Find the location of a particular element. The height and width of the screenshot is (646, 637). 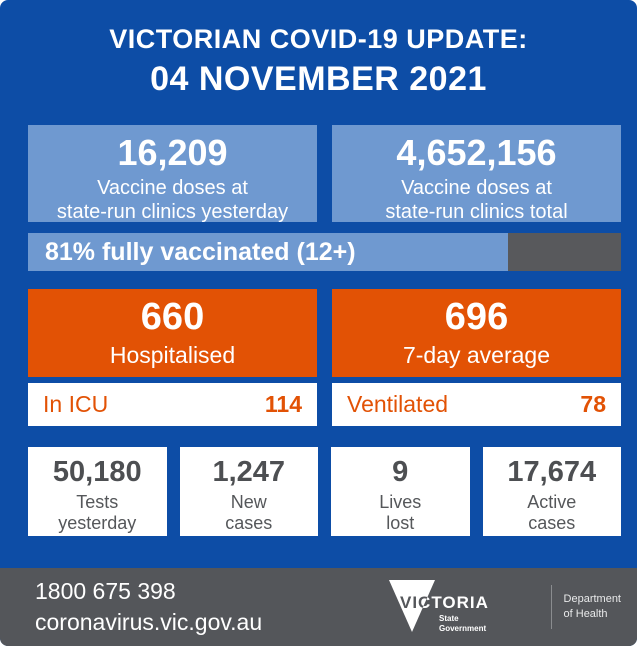

vaccination-progress-label: 81% fully vaccinated (12+) is located at coordinates (200, 251).